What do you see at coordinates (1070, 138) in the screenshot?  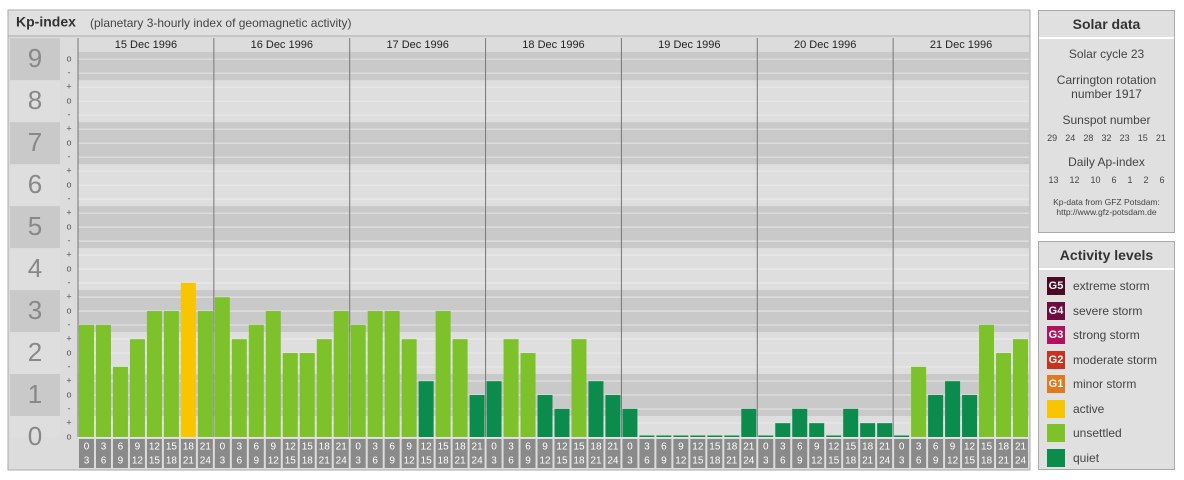 I see `number: 24` at bounding box center [1070, 138].